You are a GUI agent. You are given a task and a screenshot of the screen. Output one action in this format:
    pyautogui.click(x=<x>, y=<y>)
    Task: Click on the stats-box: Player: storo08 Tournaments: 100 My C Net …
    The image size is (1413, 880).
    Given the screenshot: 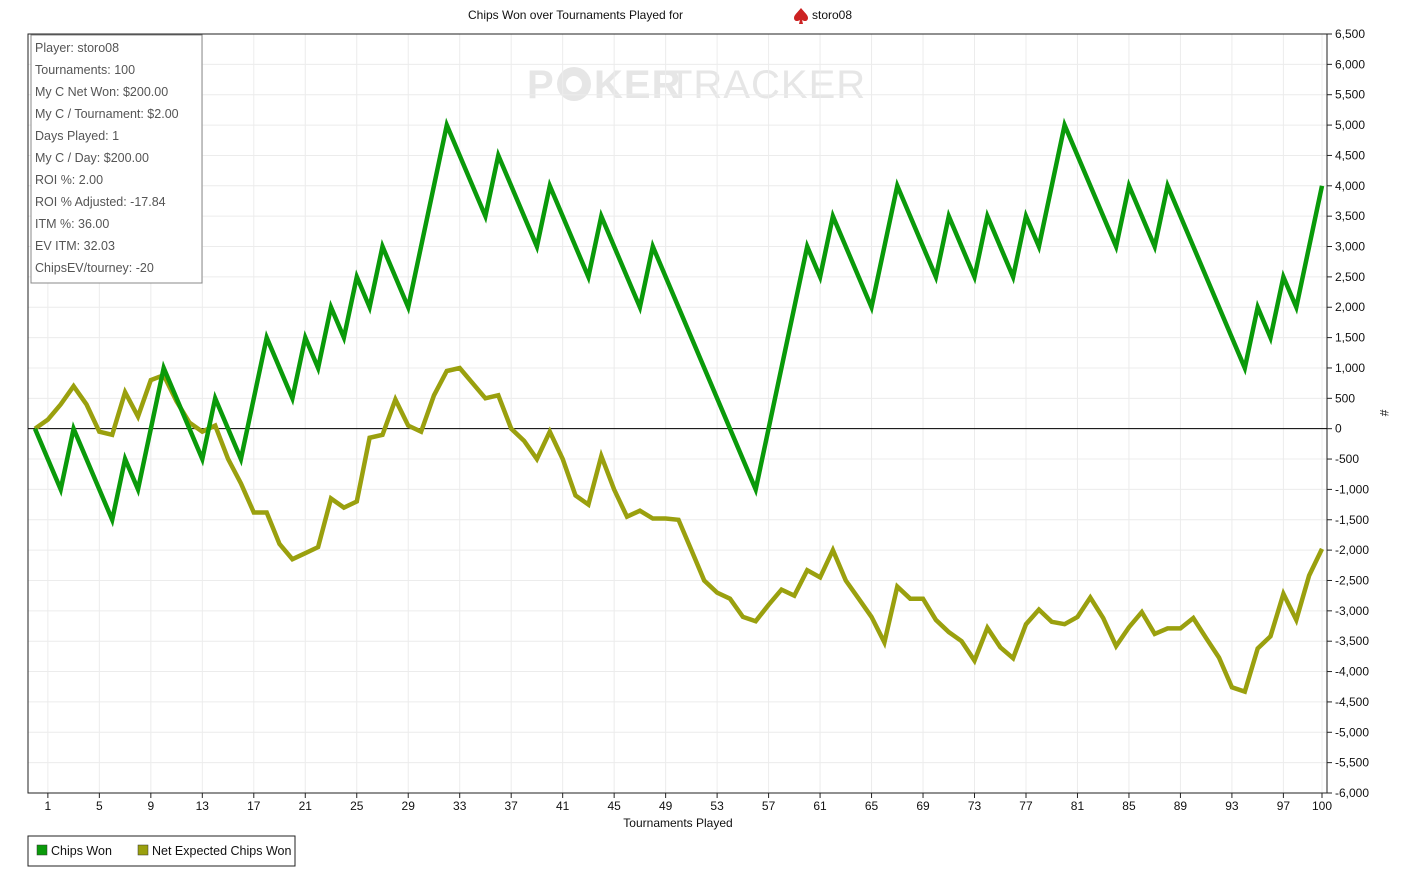 What is the action you would take?
    pyautogui.click(x=116, y=159)
    